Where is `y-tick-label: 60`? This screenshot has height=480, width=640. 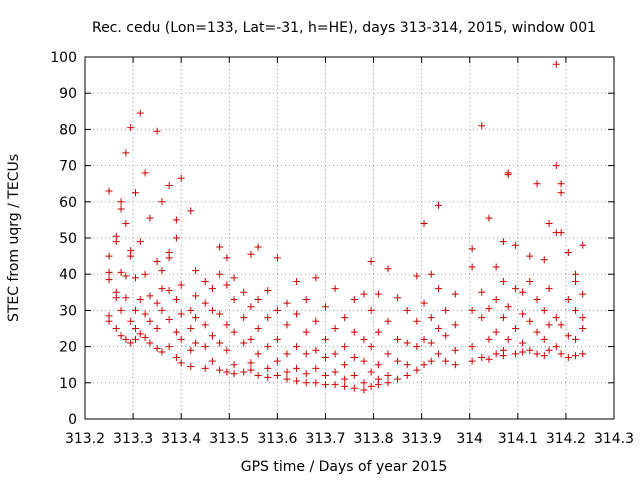 y-tick-label: 60 is located at coordinates (68, 203).